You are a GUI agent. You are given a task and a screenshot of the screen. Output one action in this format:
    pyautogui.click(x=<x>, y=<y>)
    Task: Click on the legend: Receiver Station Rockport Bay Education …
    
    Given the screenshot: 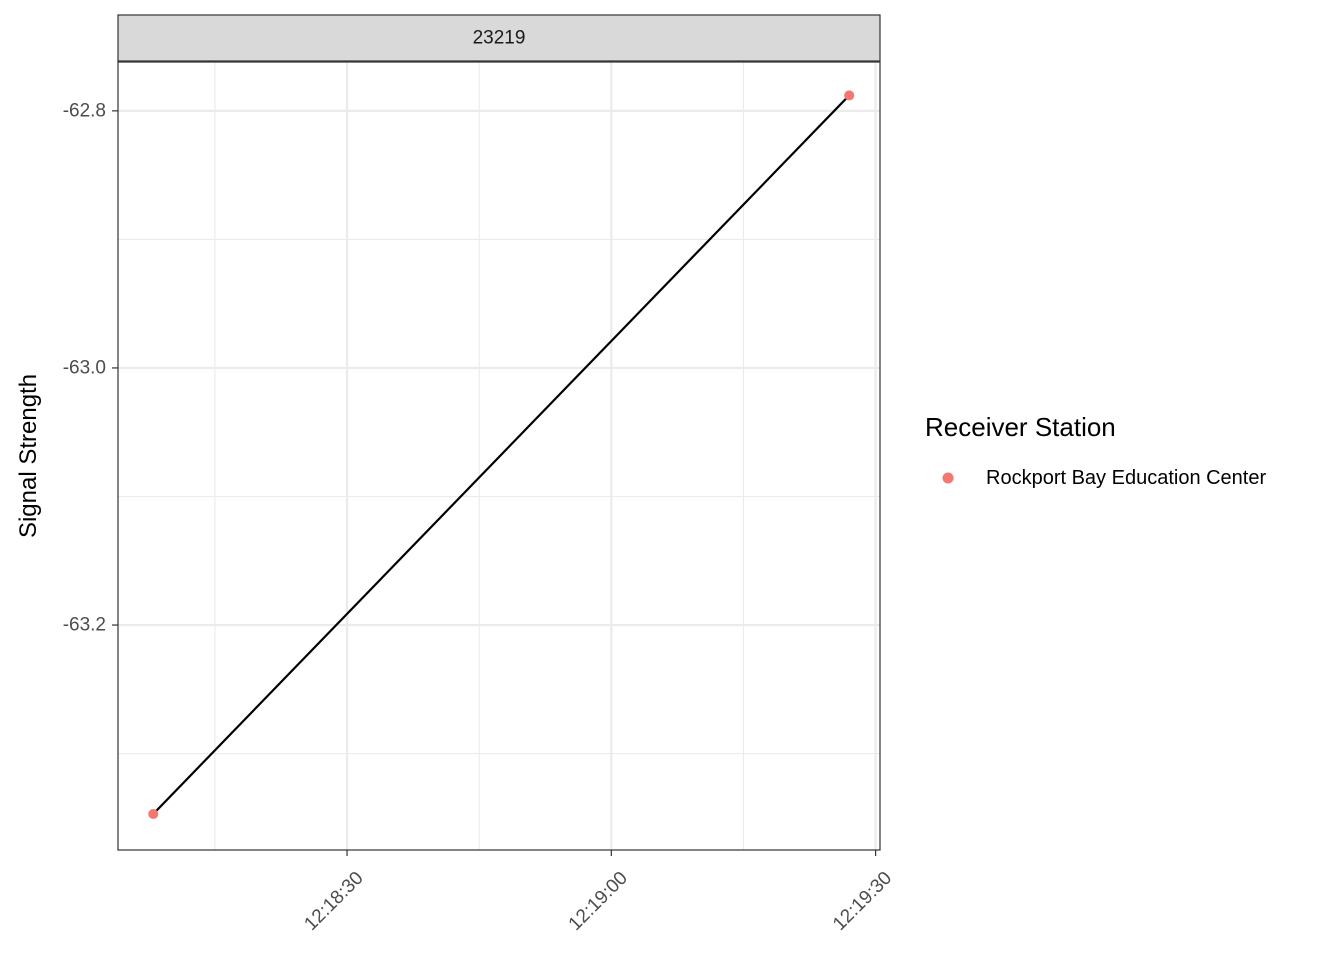 What is the action you would take?
    pyautogui.click(x=1095, y=450)
    